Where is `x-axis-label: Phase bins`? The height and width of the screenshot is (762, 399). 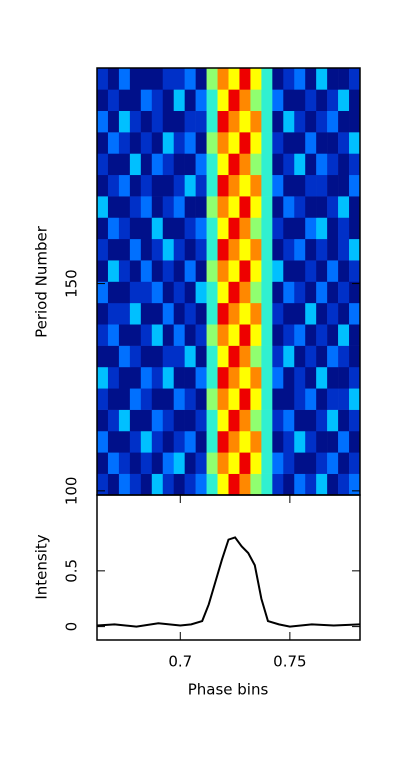
x-axis-label: Phase bins is located at coordinates (228, 690).